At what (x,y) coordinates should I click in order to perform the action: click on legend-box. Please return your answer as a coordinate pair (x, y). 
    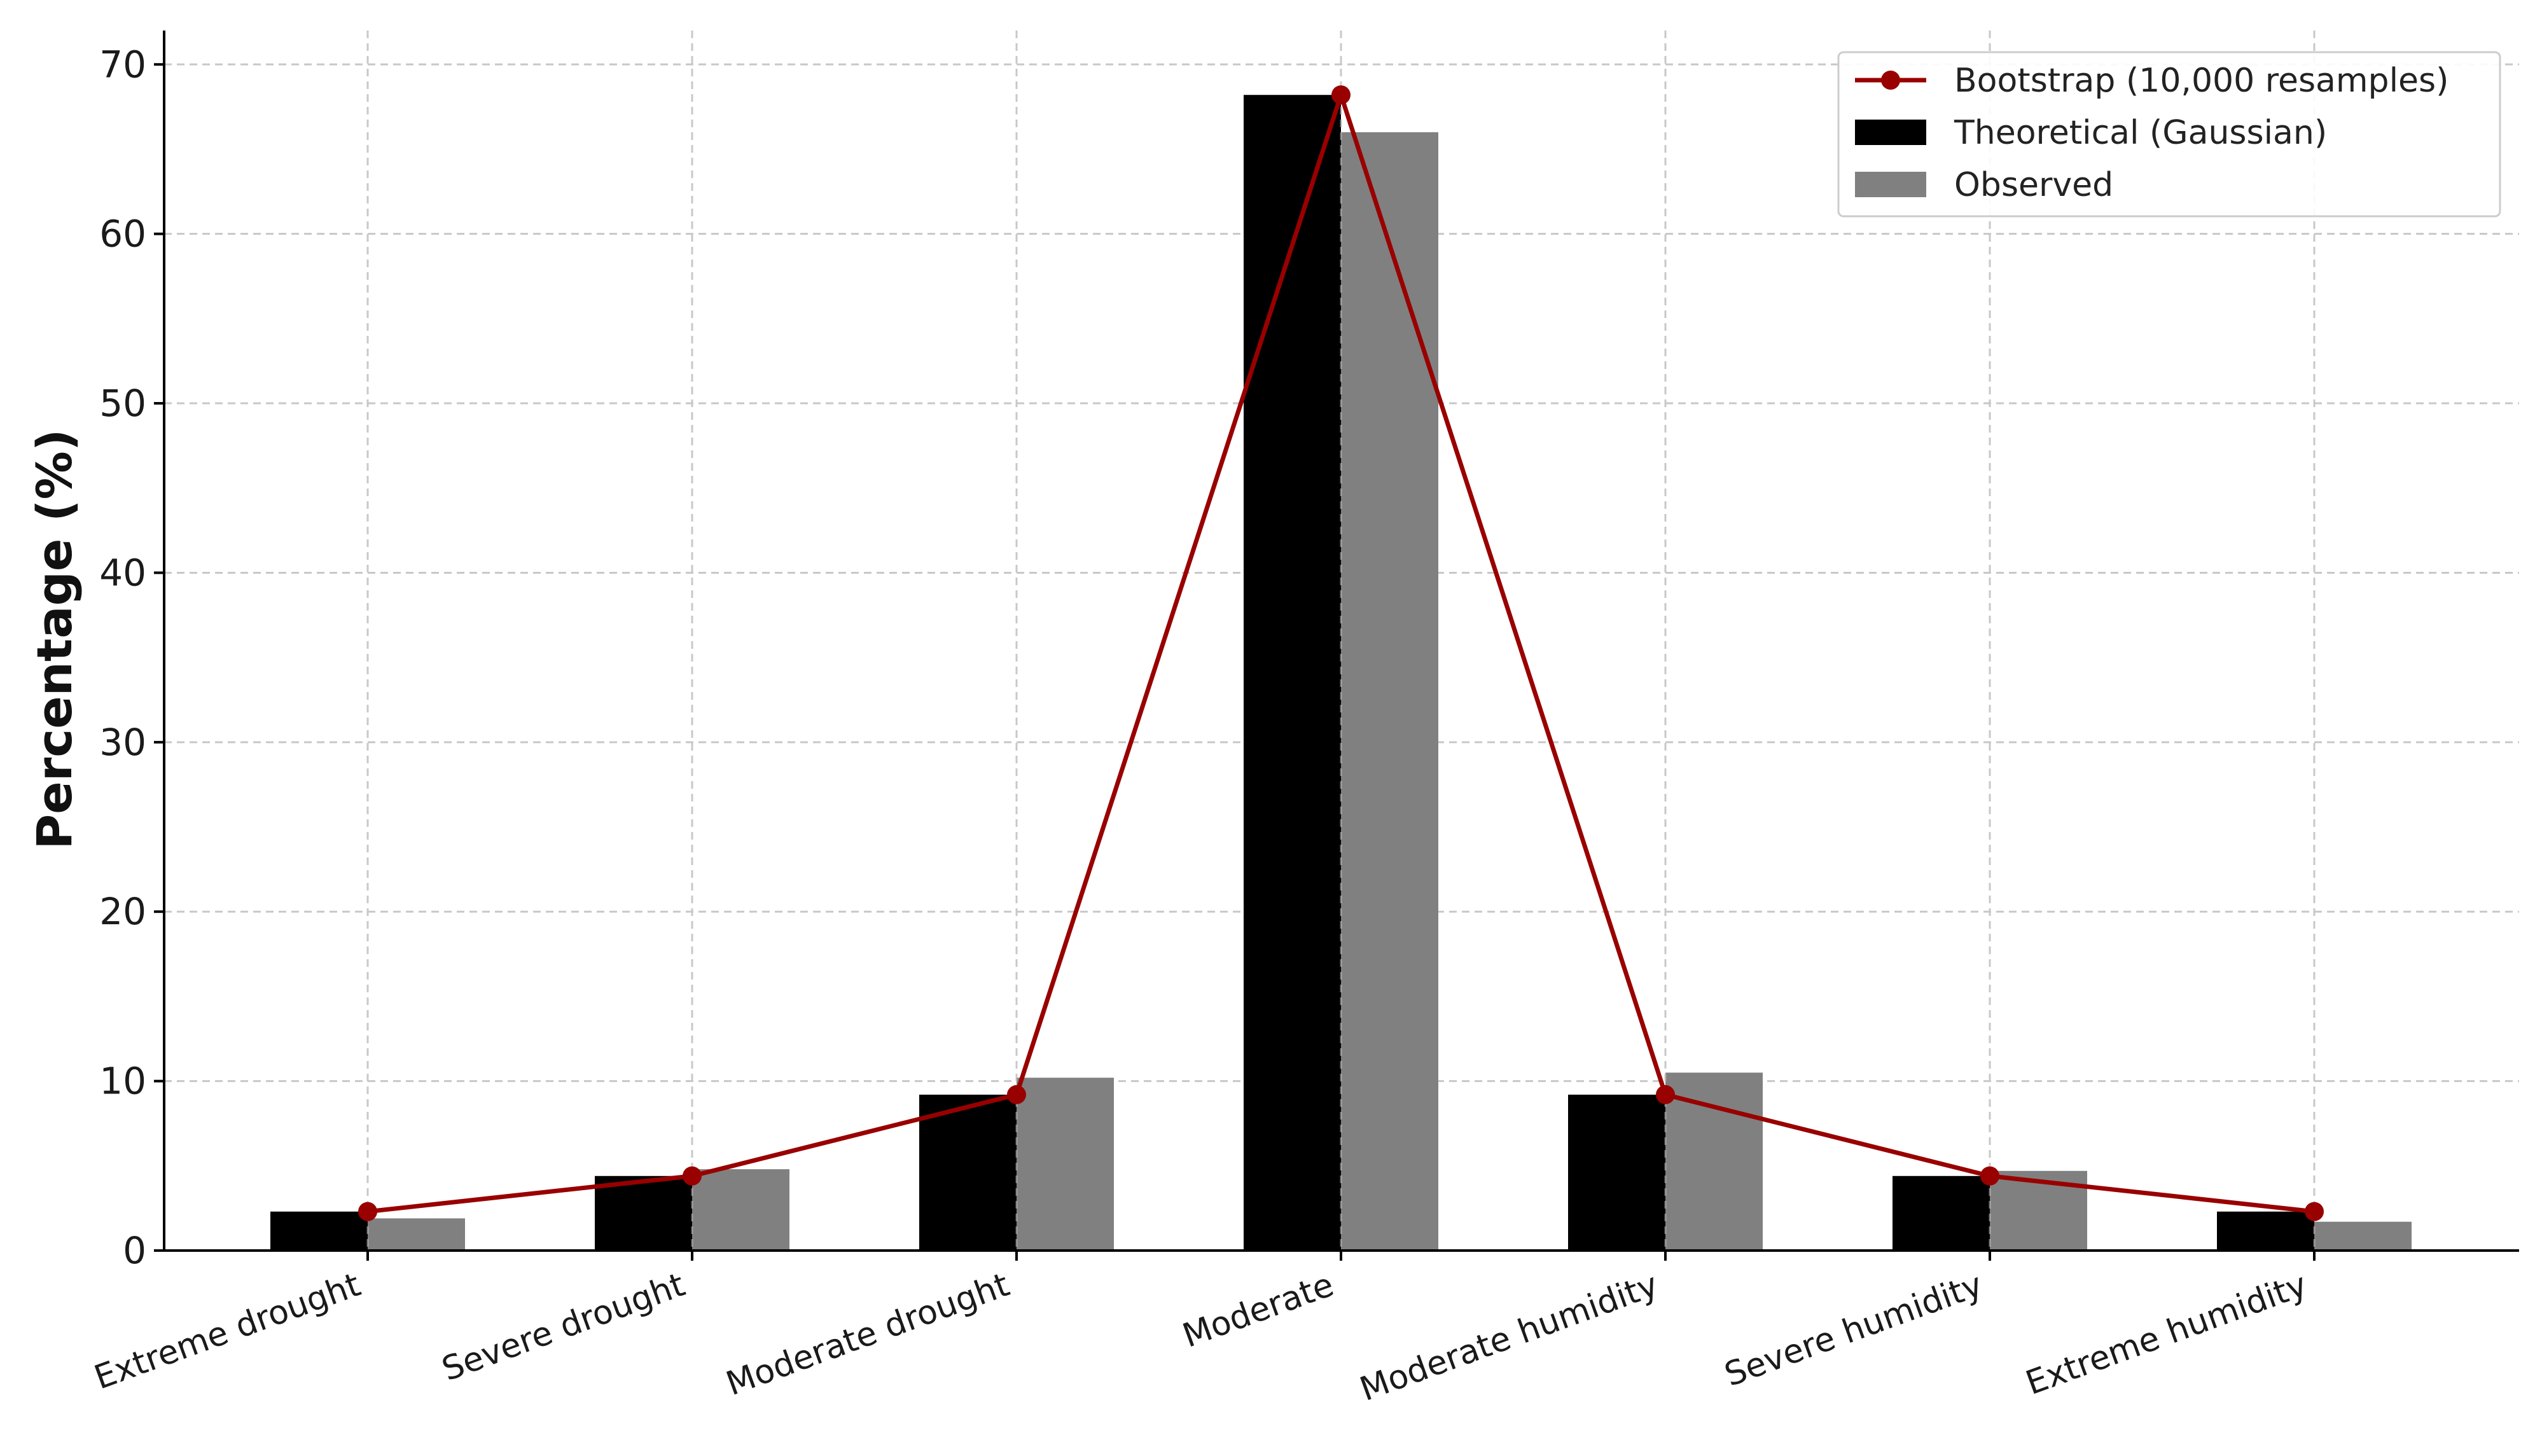
    Looking at the image, I should click on (2169, 134).